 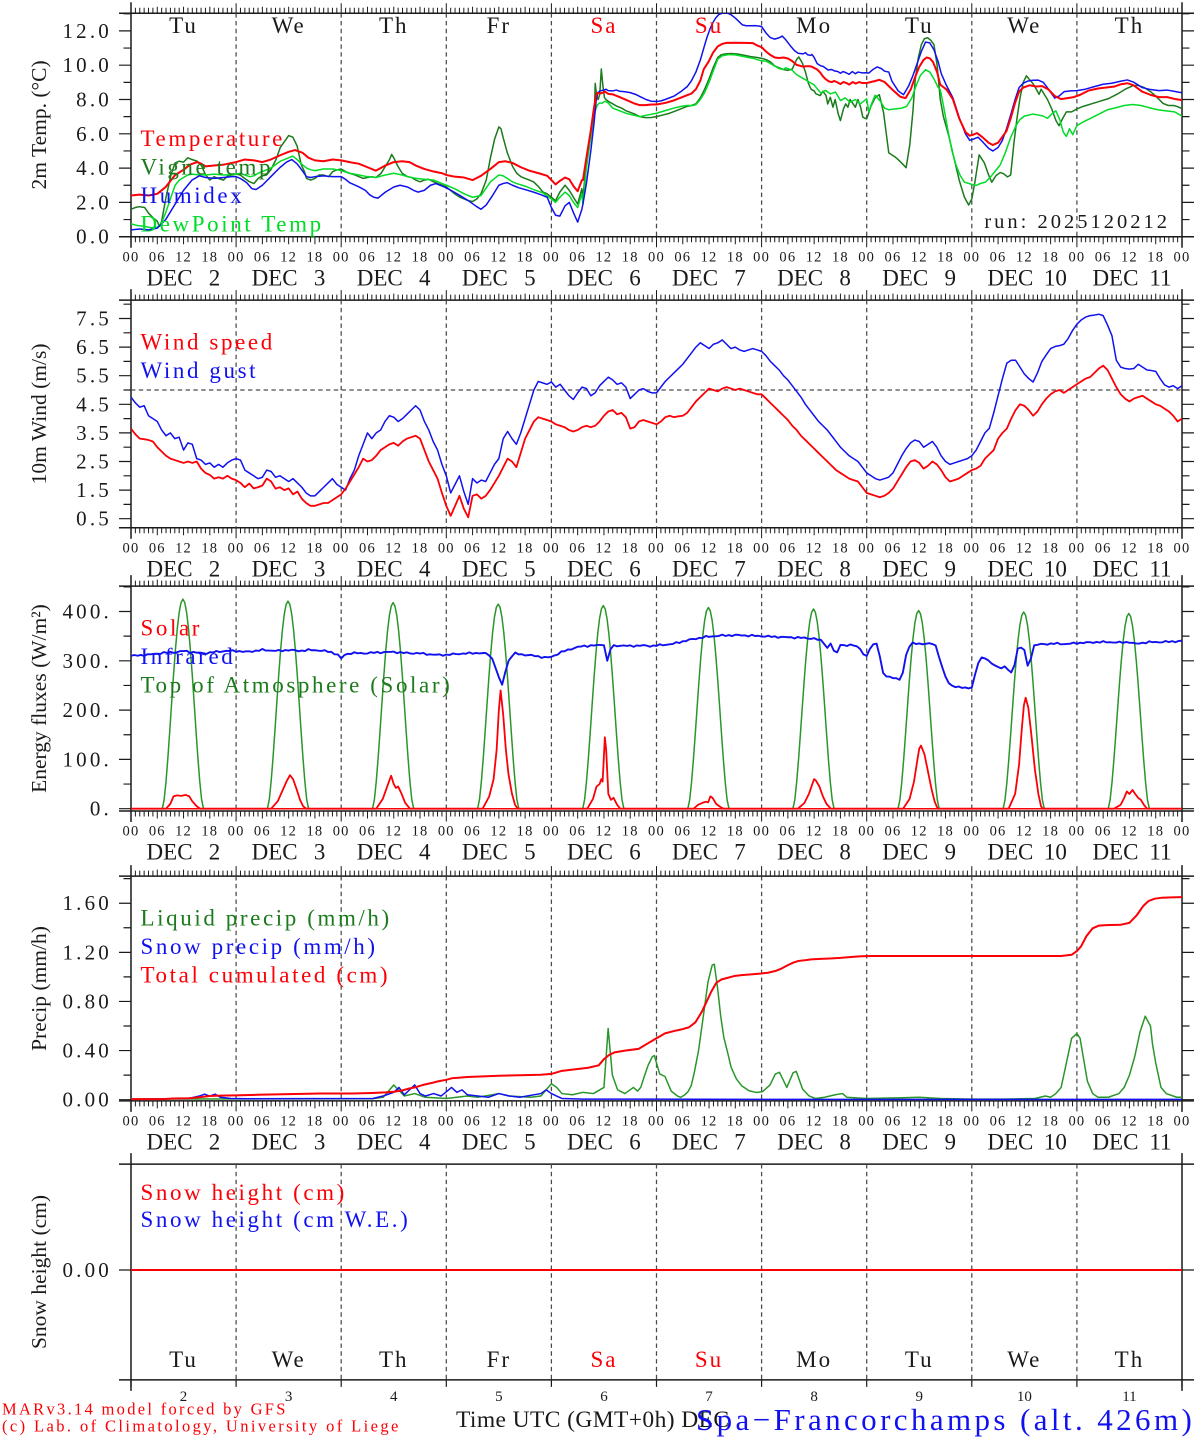 What do you see at coordinates (215, 568) in the screenshot?
I see `svg-text: 2` at bounding box center [215, 568].